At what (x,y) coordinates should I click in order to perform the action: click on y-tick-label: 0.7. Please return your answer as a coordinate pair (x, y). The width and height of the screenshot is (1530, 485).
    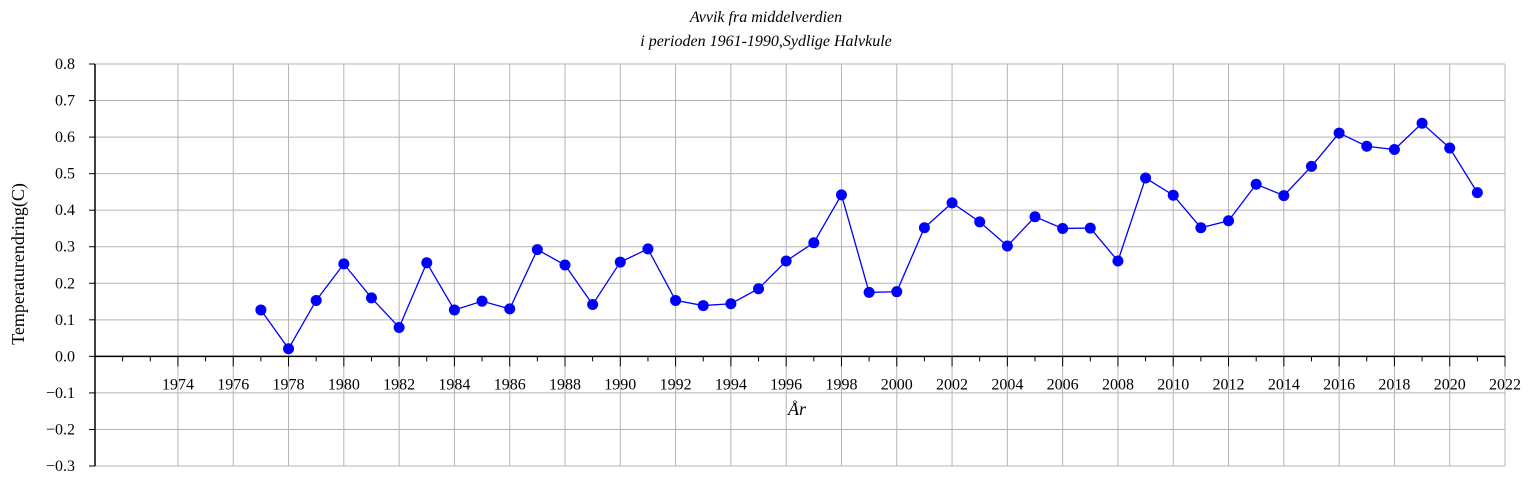
    Looking at the image, I should click on (65, 101).